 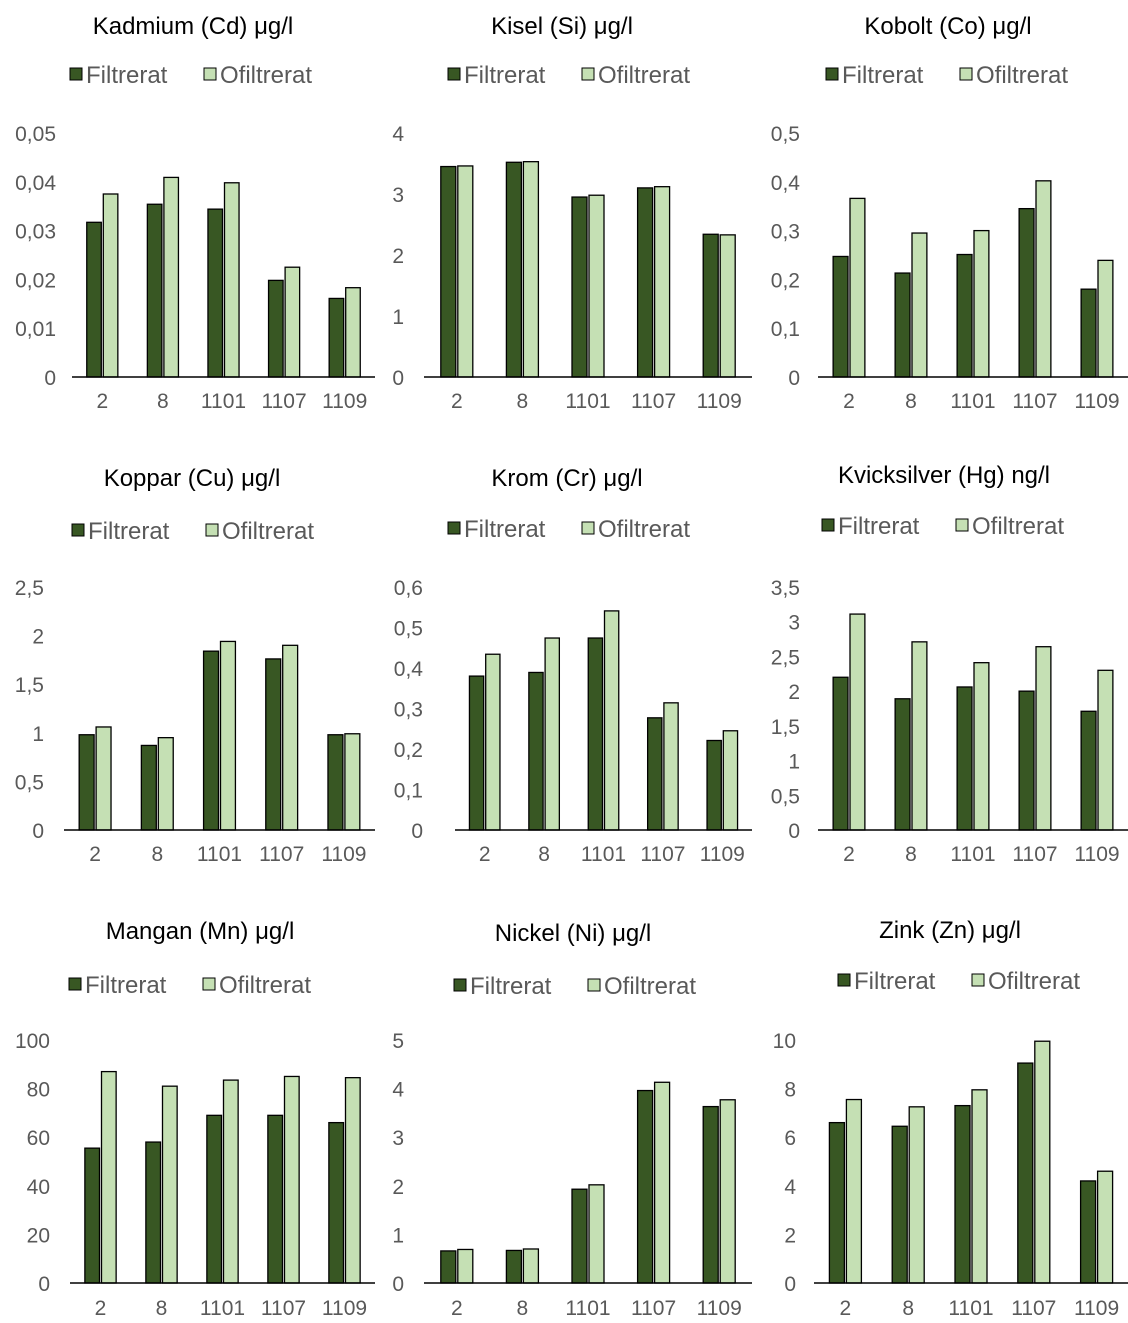 What do you see at coordinates (408, 710) in the screenshot?
I see `y-tick-label: 0,3` at bounding box center [408, 710].